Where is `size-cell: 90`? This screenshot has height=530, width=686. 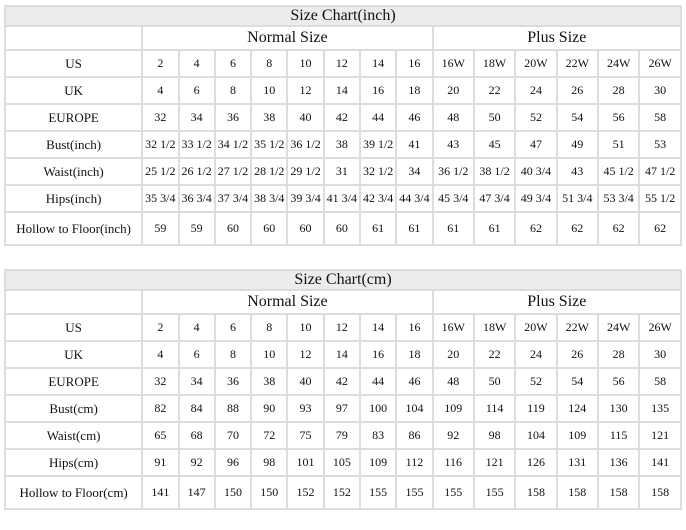
size-cell: 90 is located at coordinates (269, 408).